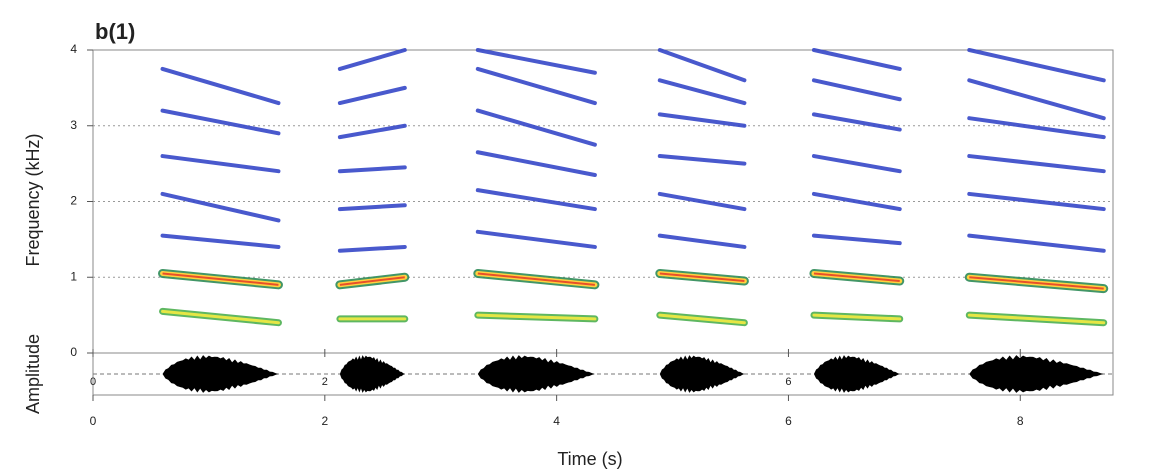  What do you see at coordinates (93, 382) in the screenshot?
I see `amplitude-tick-label: 0` at bounding box center [93, 382].